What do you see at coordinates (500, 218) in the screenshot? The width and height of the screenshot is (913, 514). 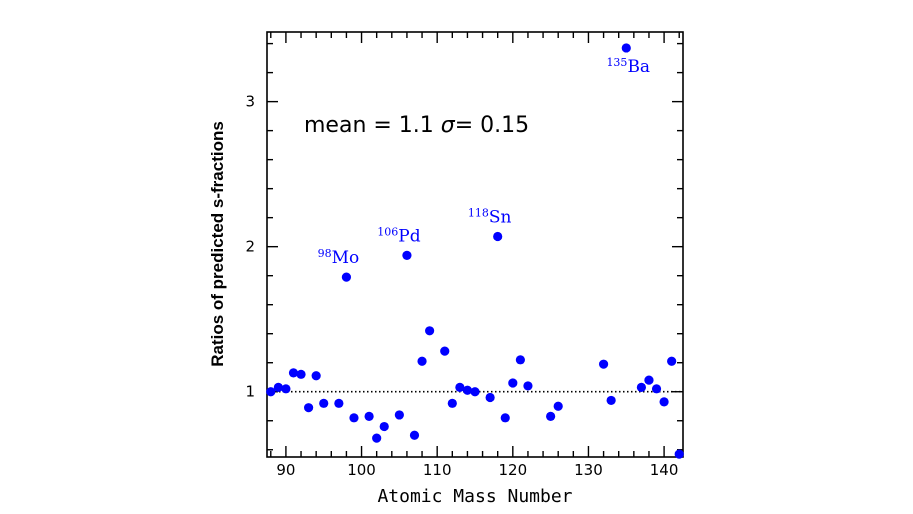 I see `isotope-element: Sn` at bounding box center [500, 218].